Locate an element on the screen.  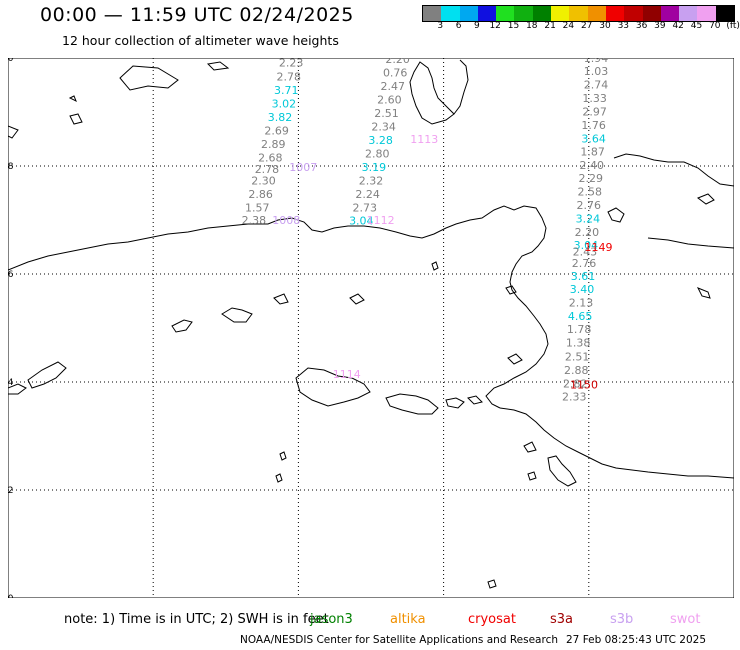
wave-height-value: 2.78 is located at coordinates (267, 169).